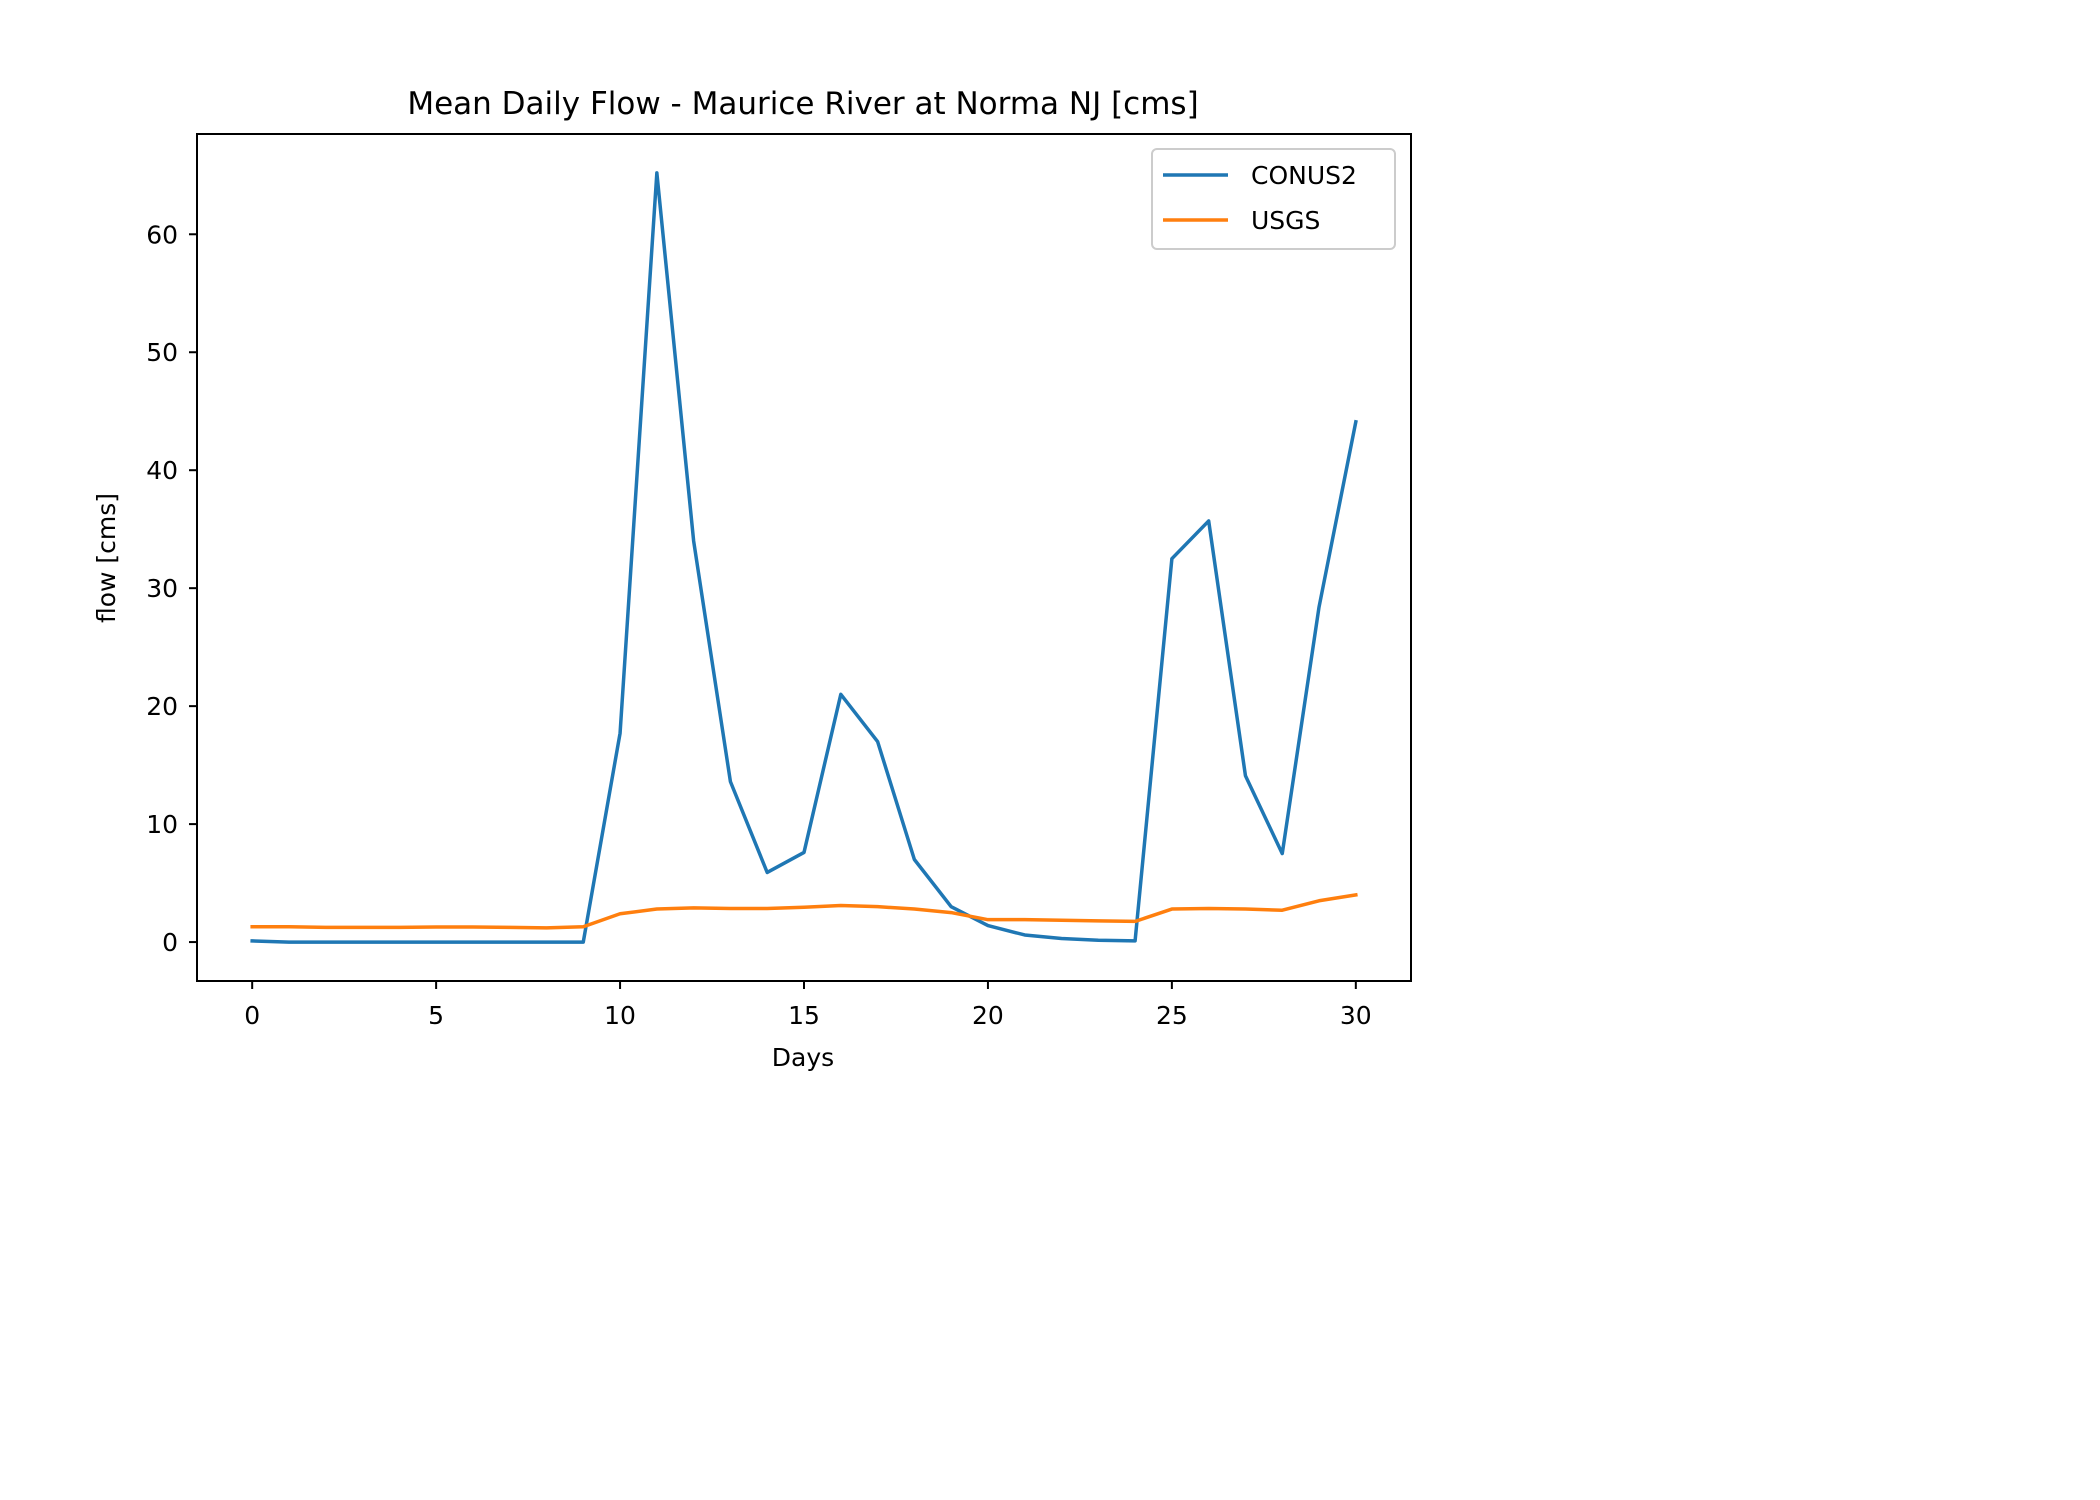 This screenshot has width=2100, height=1500. I want to click on series-line-usgs, so click(804, 911).